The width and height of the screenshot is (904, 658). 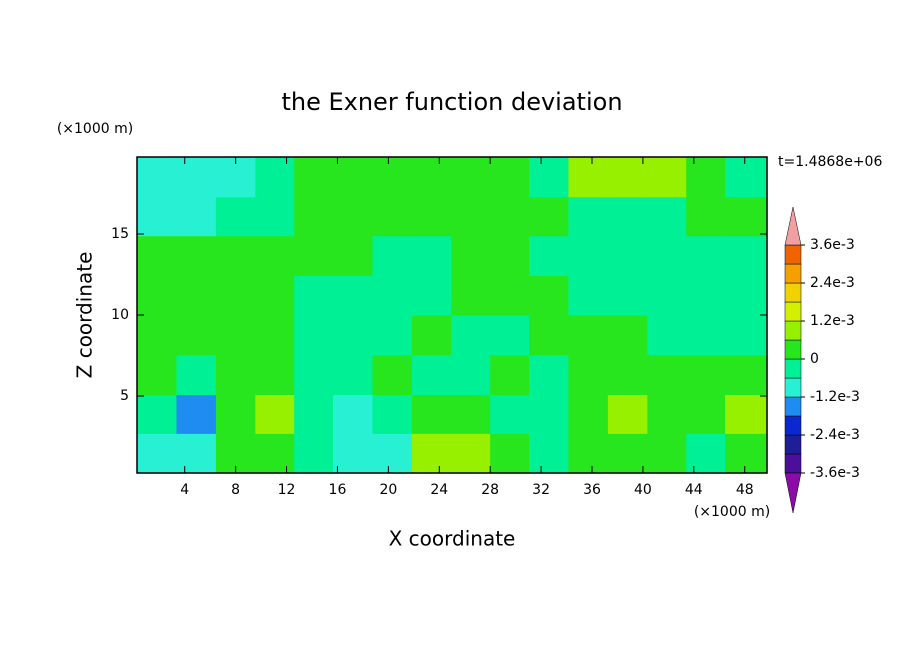 What do you see at coordinates (85, 315) in the screenshot?
I see `y-axis-label: Z coordinate` at bounding box center [85, 315].